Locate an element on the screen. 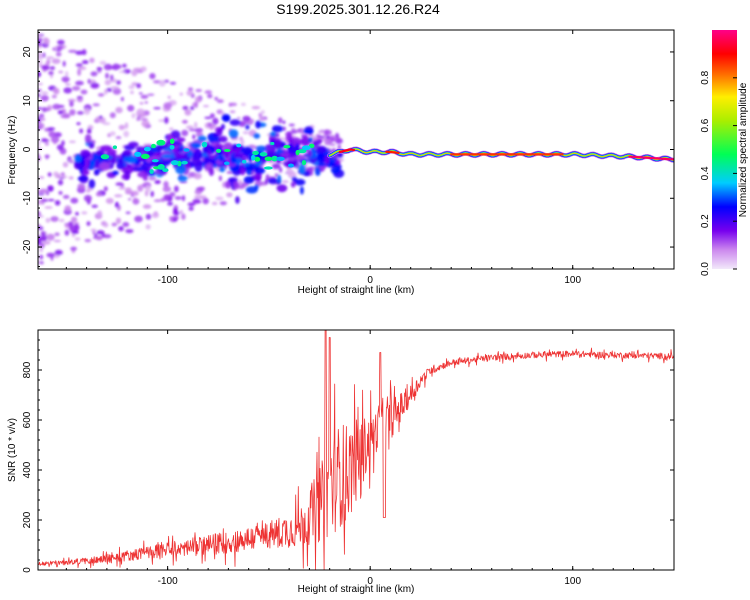  spectrogram-hot-spots is located at coordinates (207, 156).